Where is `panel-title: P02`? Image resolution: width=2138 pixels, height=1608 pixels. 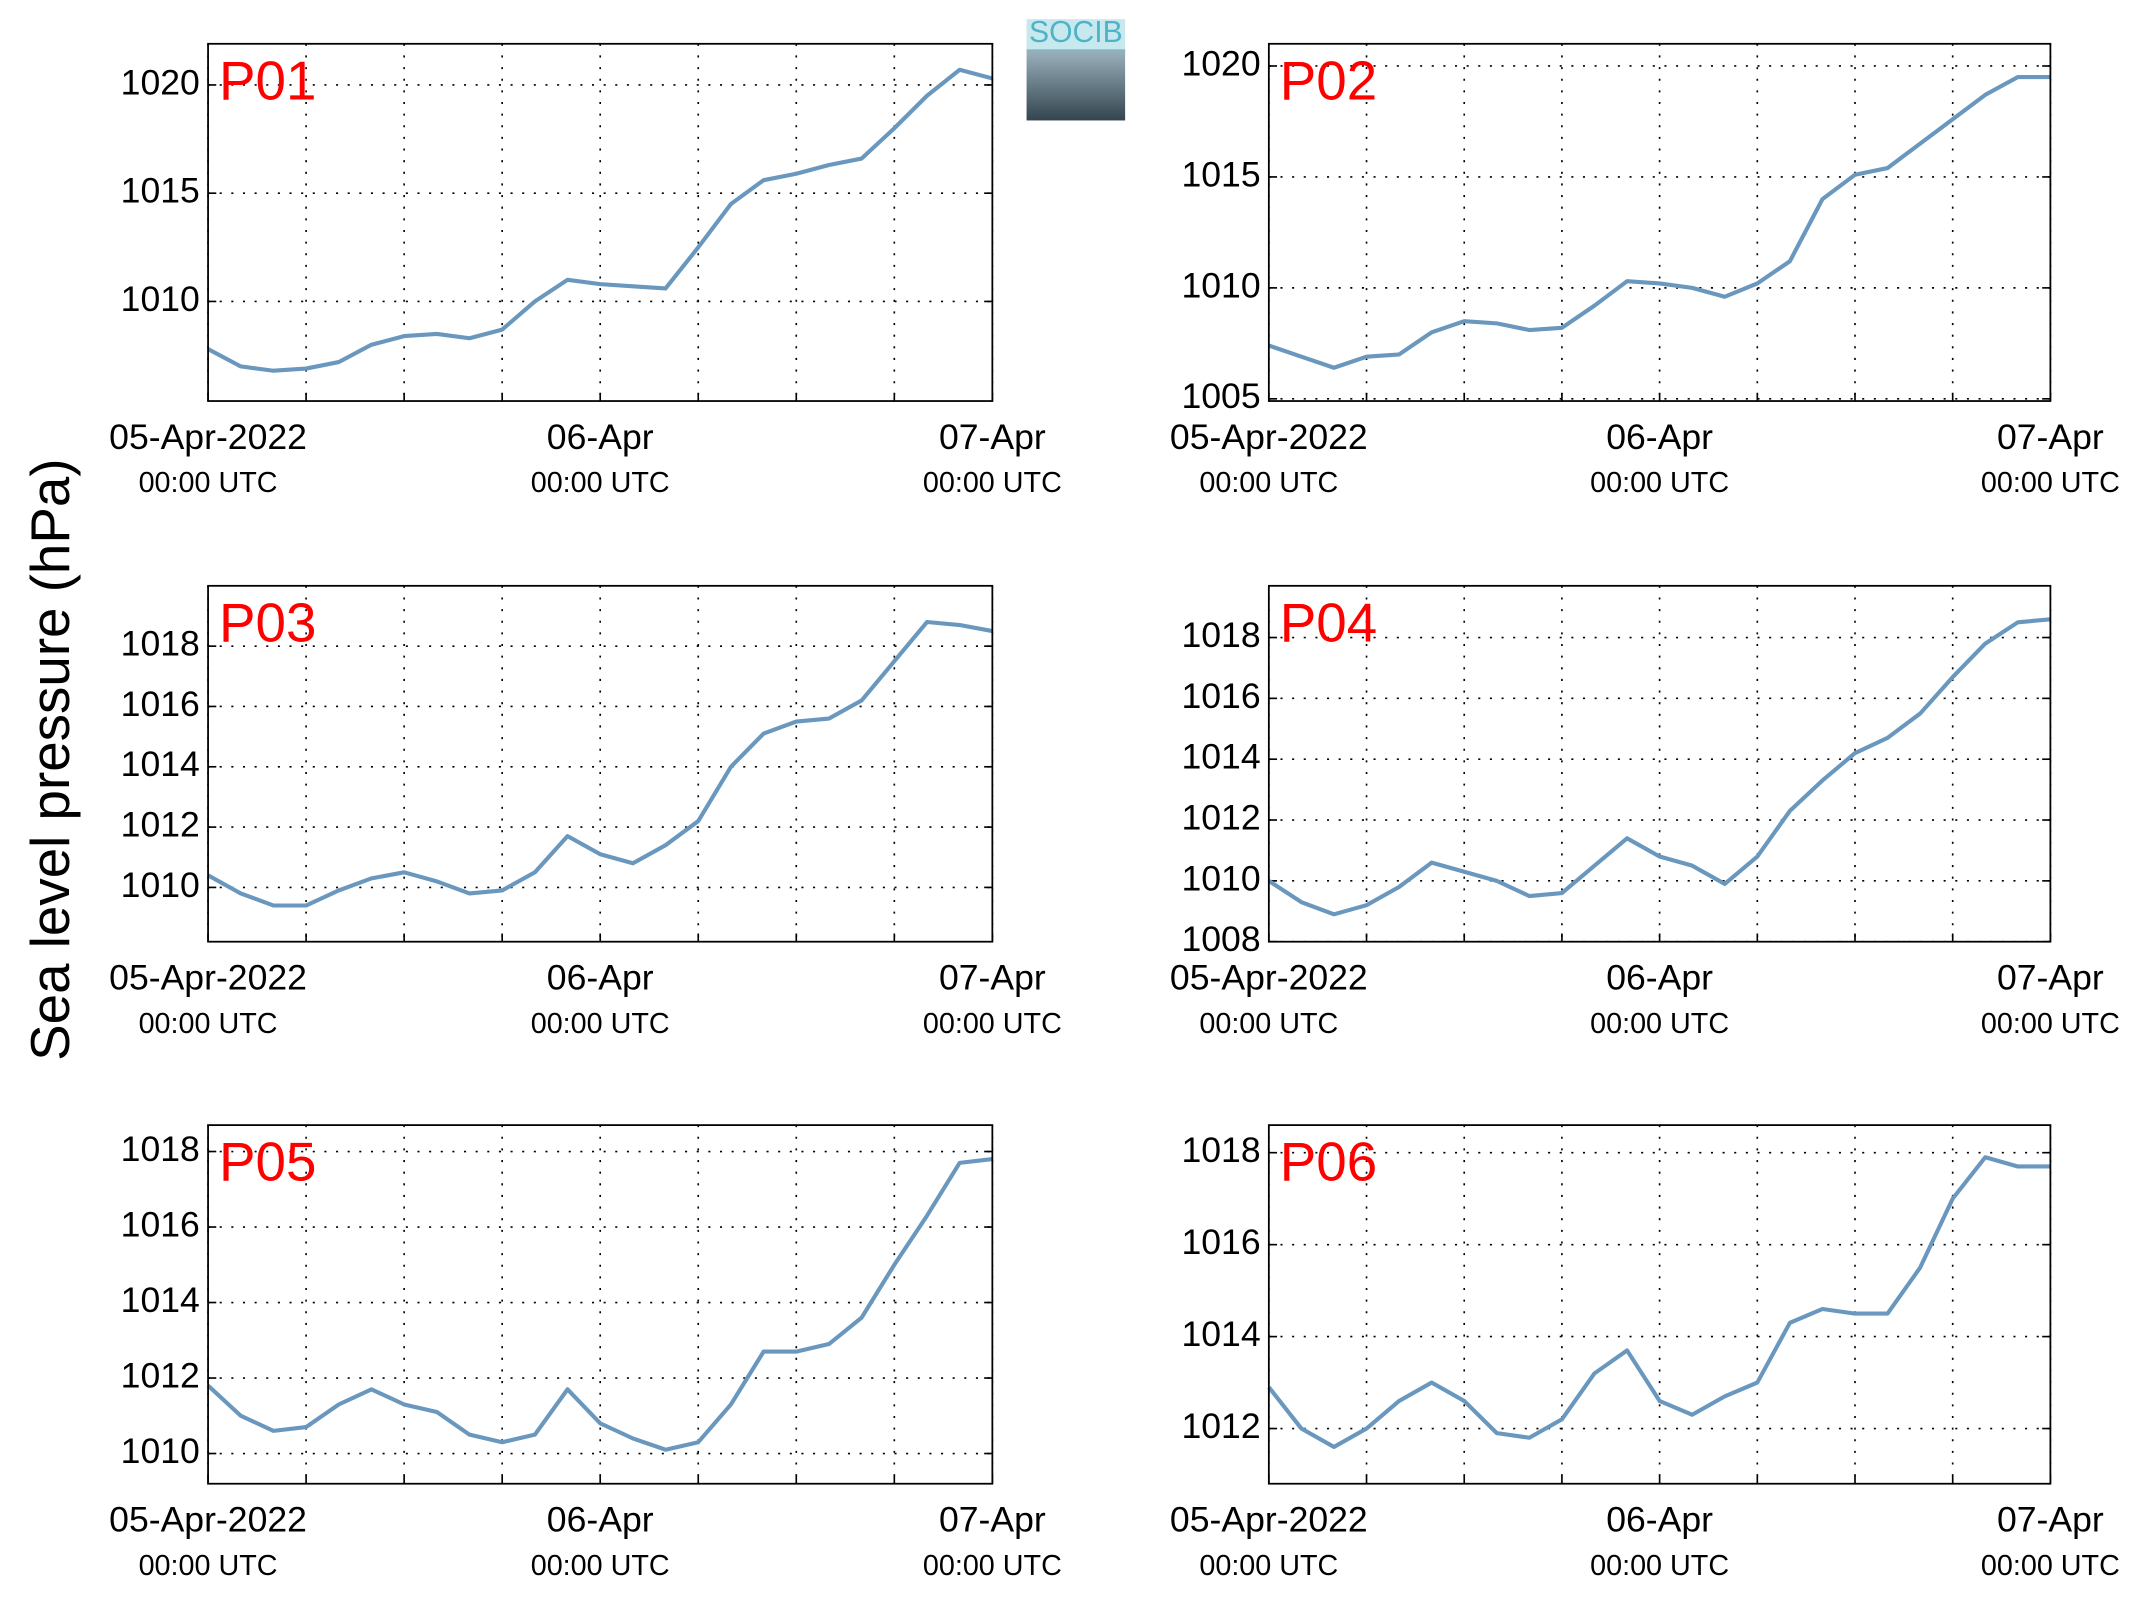
panel-title: P02 is located at coordinates (1328, 80).